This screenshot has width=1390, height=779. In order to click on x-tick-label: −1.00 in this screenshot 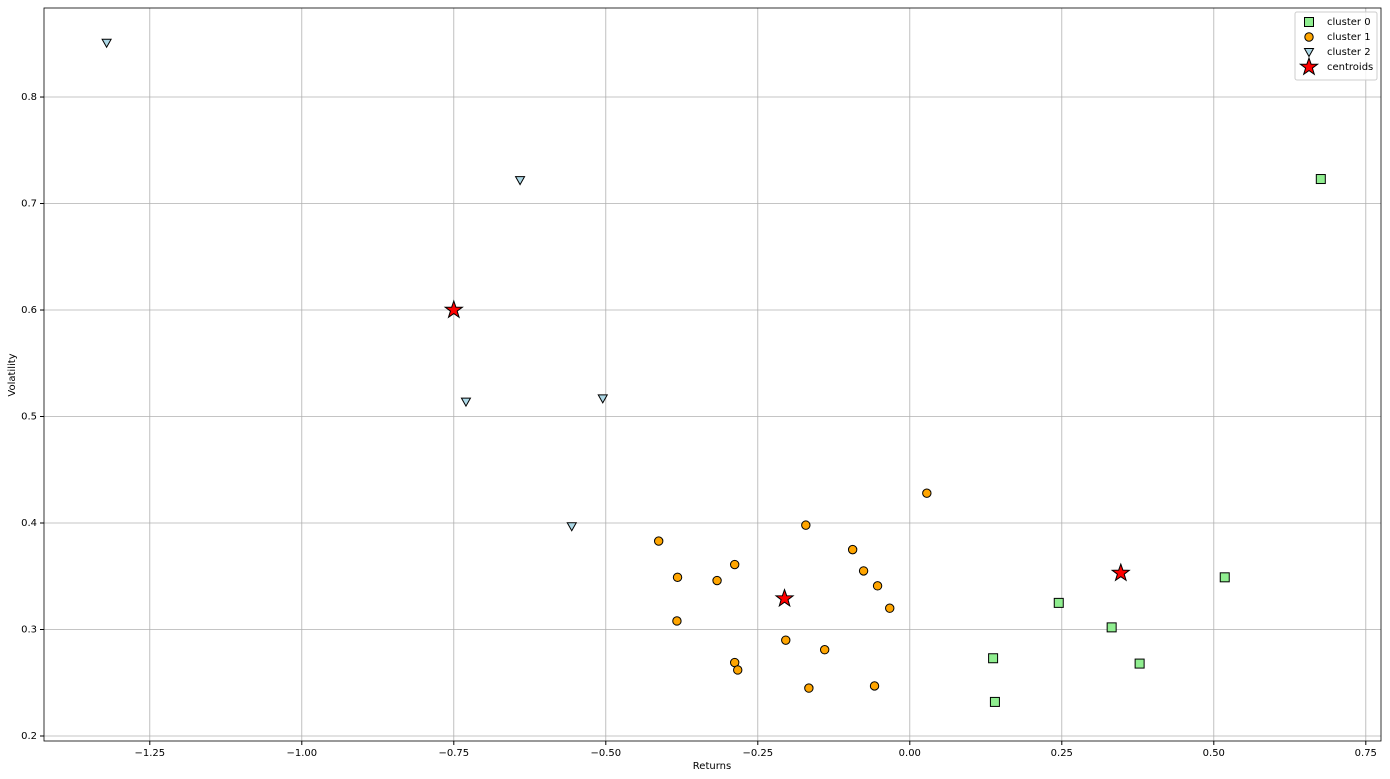, I will do `click(301, 753)`.